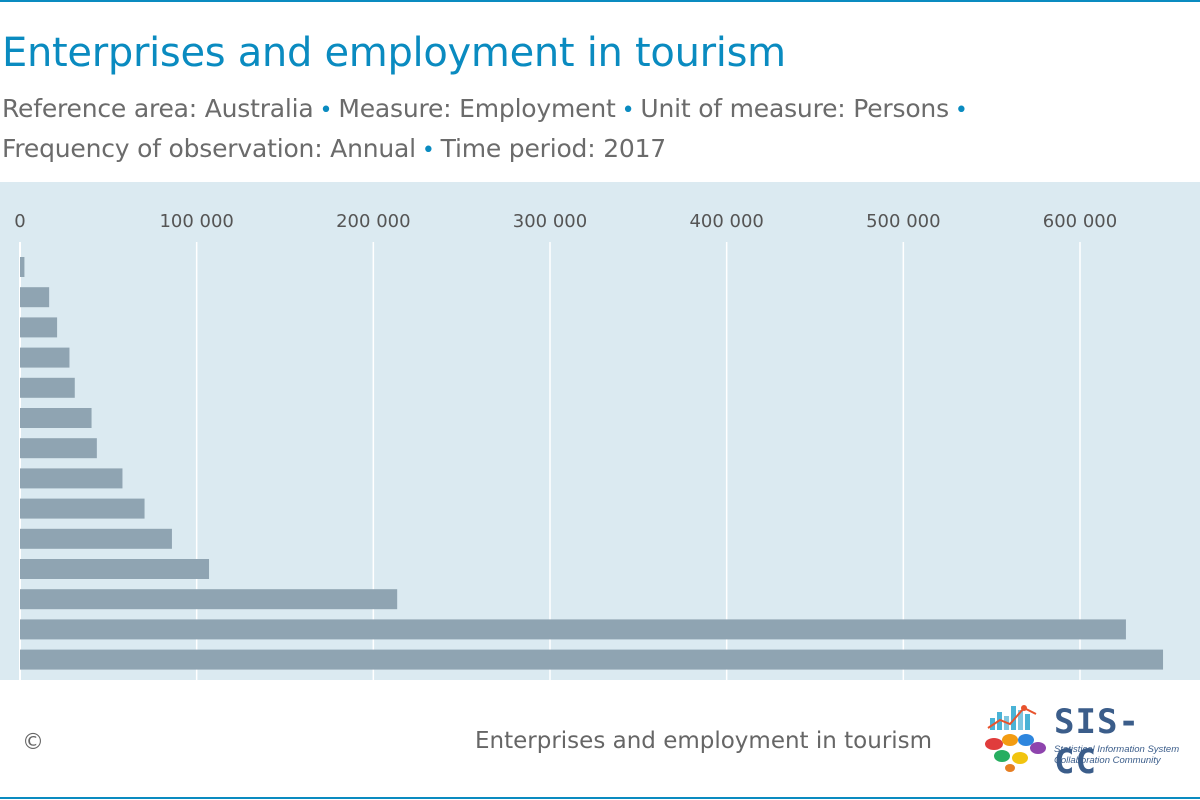 The image size is (1200, 800). What do you see at coordinates (19, 221) in the screenshot?
I see `x-tick-label: 0` at bounding box center [19, 221].